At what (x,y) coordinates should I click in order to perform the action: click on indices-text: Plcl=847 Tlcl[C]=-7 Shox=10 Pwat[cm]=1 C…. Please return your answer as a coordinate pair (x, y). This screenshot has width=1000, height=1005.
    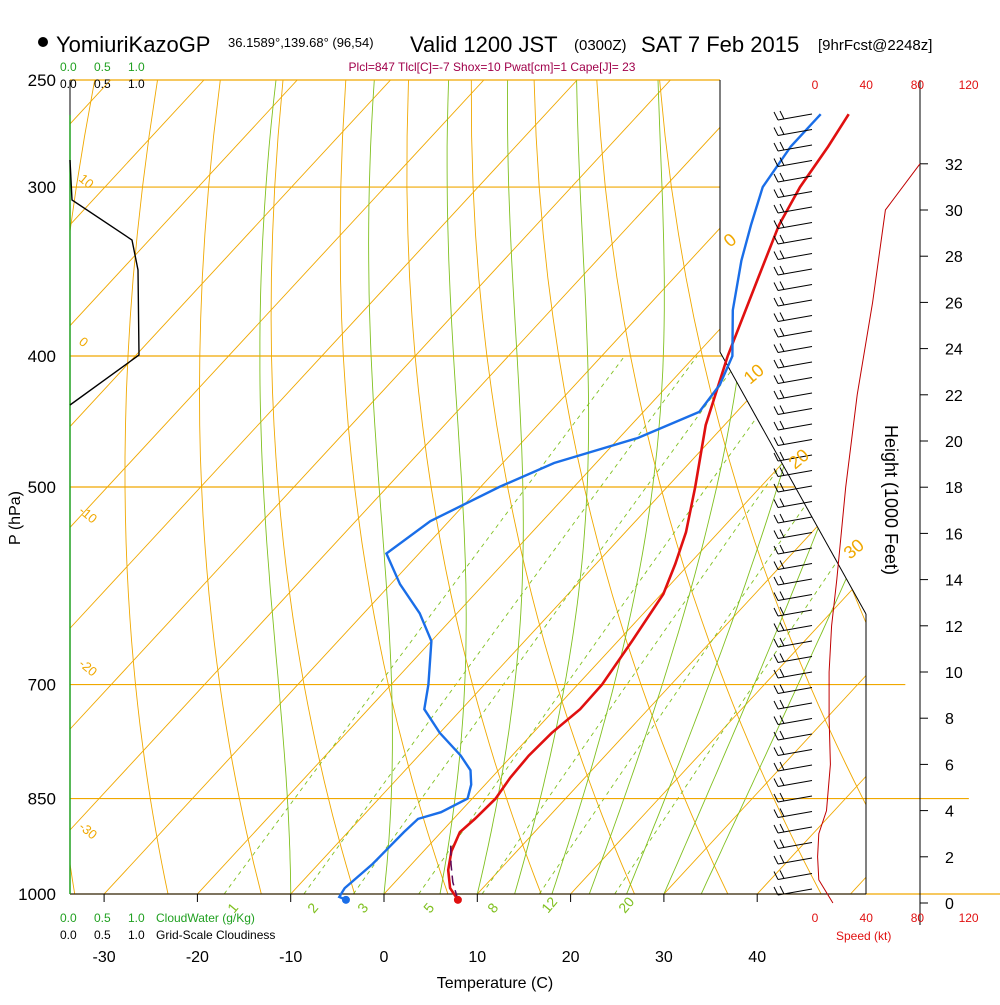
    Looking at the image, I should click on (492, 67).